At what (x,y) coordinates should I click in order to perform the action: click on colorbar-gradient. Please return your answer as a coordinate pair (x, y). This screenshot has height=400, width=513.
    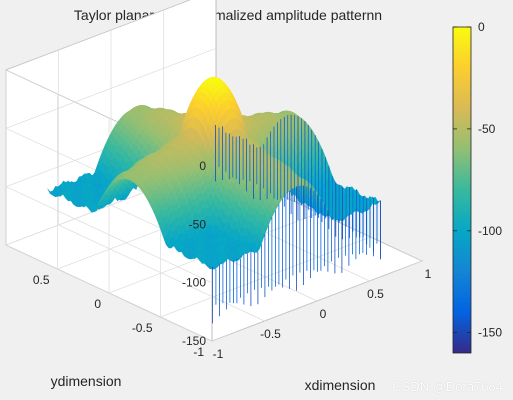
    Looking at the image, I should click on (462, 190).